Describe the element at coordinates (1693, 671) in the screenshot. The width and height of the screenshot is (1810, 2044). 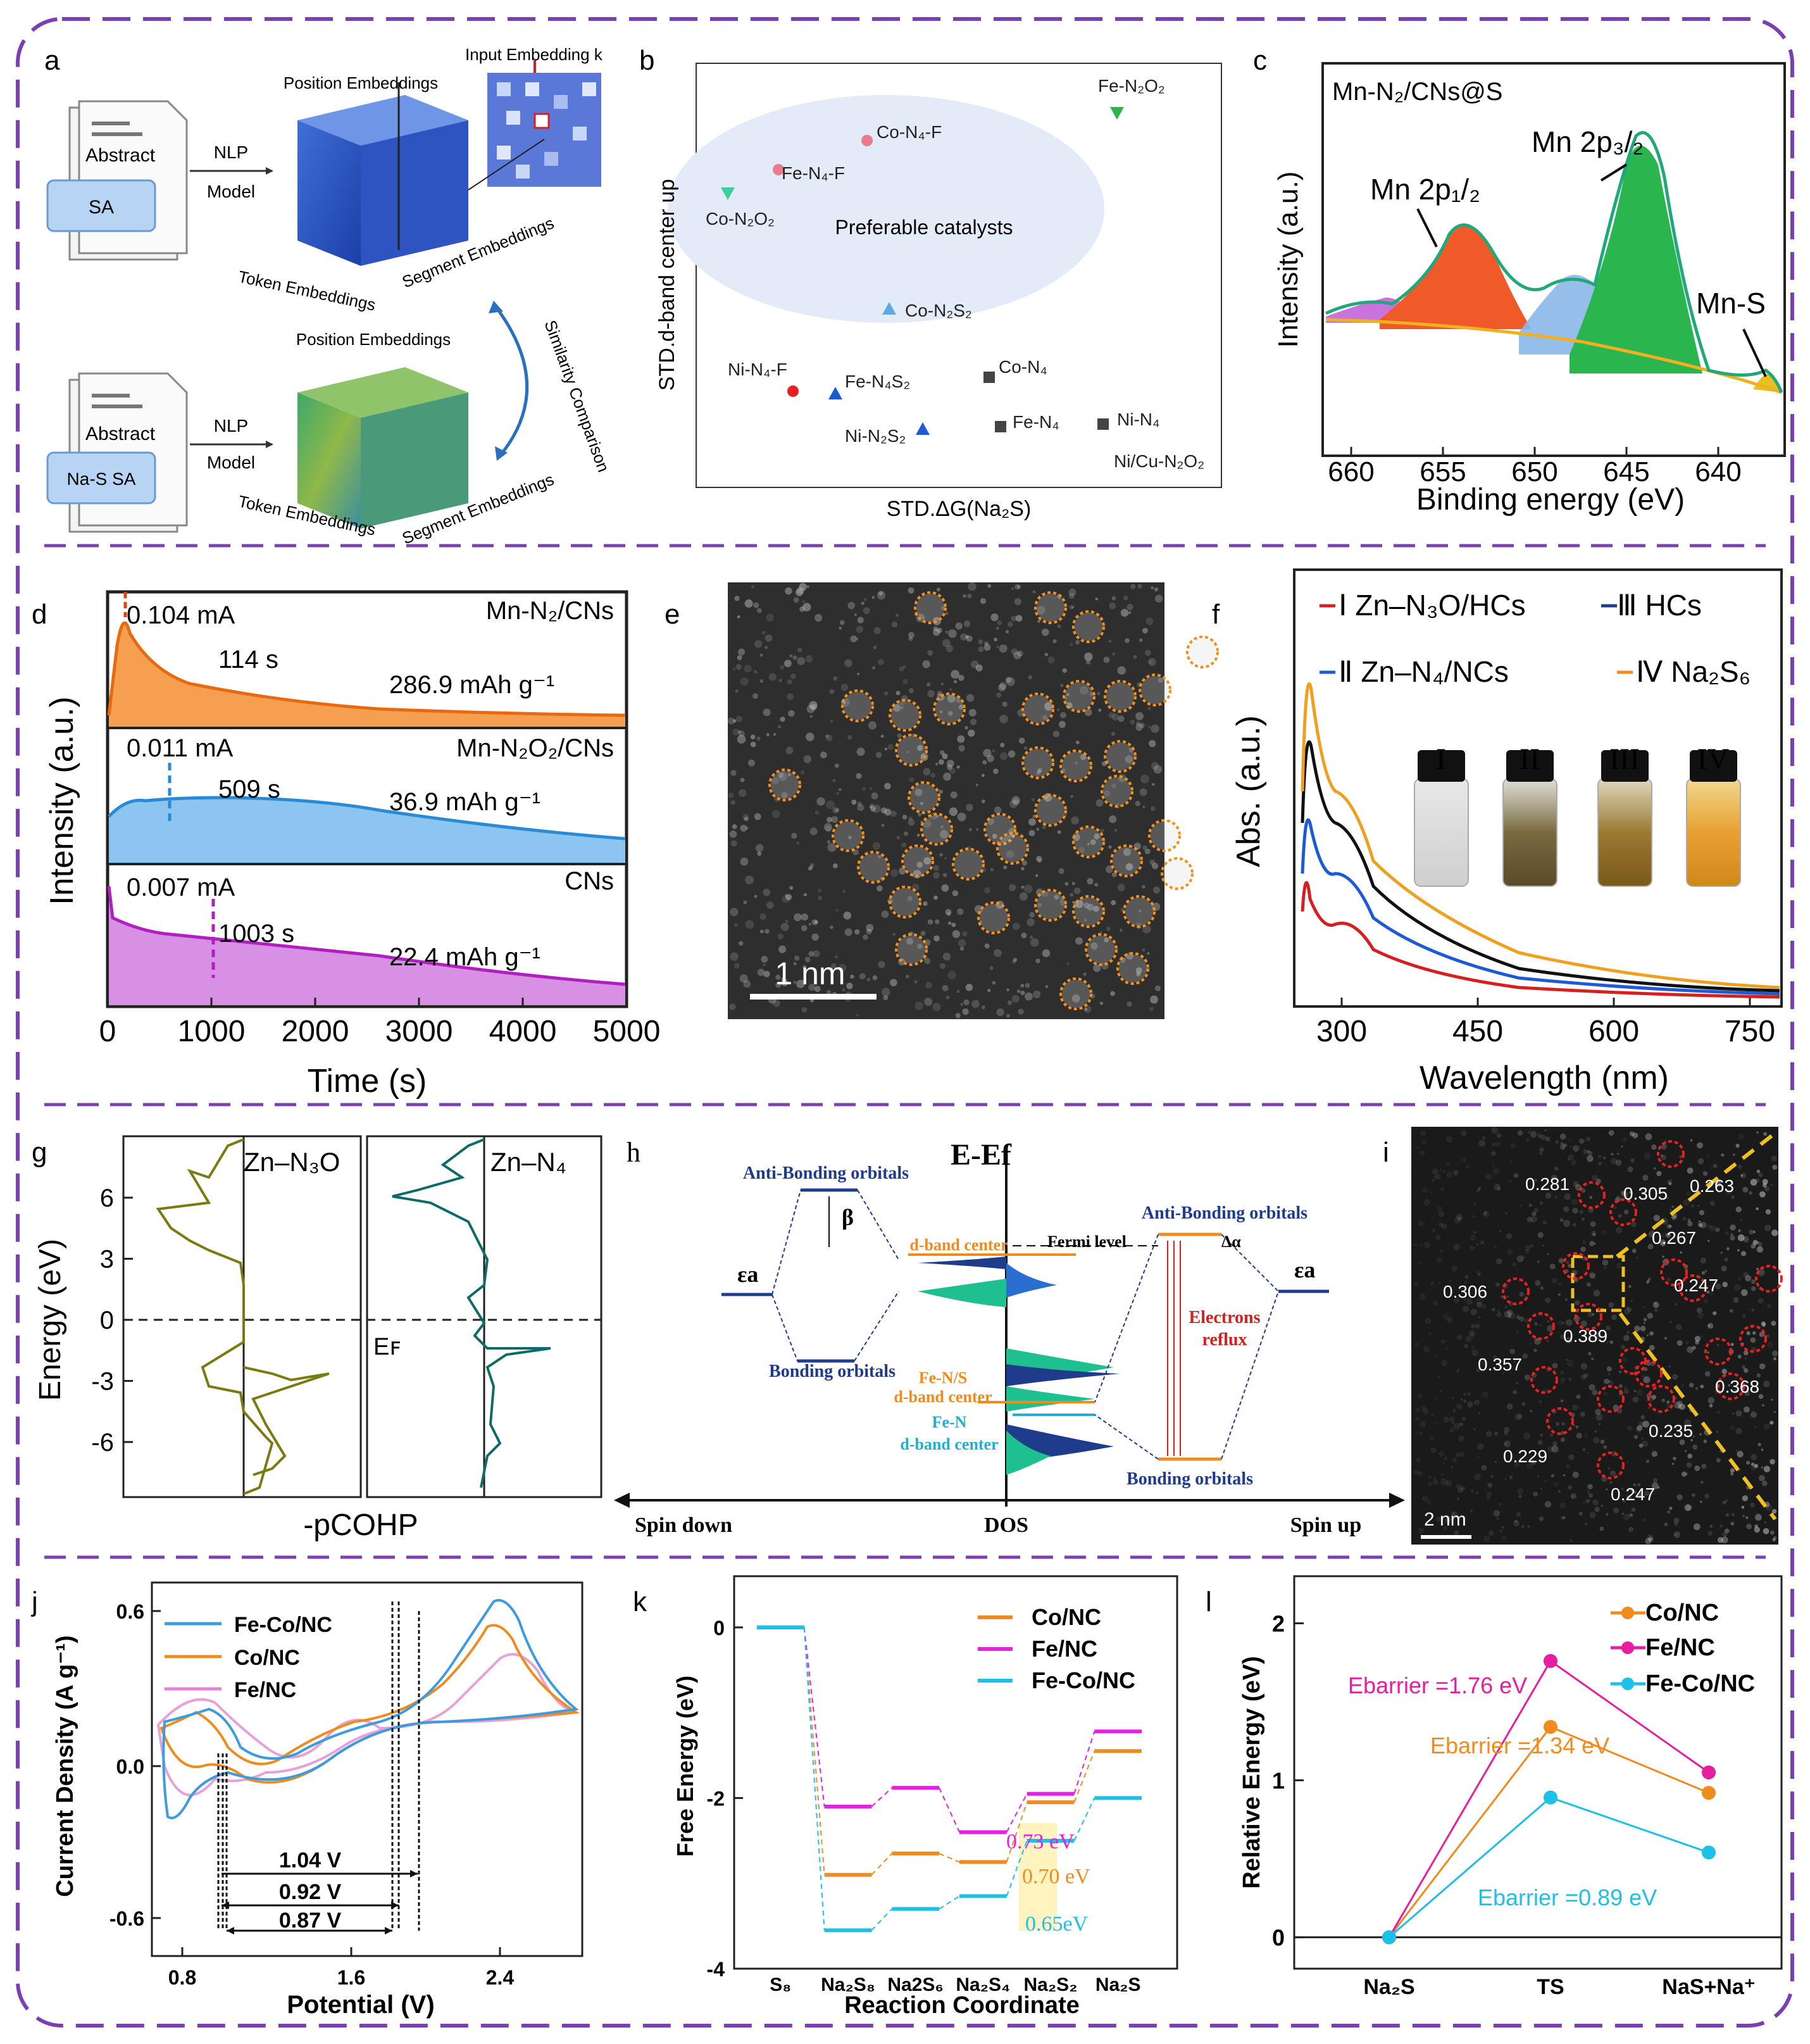
I see `legend-f-4: Ⅳ Na₂S₆` at that location.